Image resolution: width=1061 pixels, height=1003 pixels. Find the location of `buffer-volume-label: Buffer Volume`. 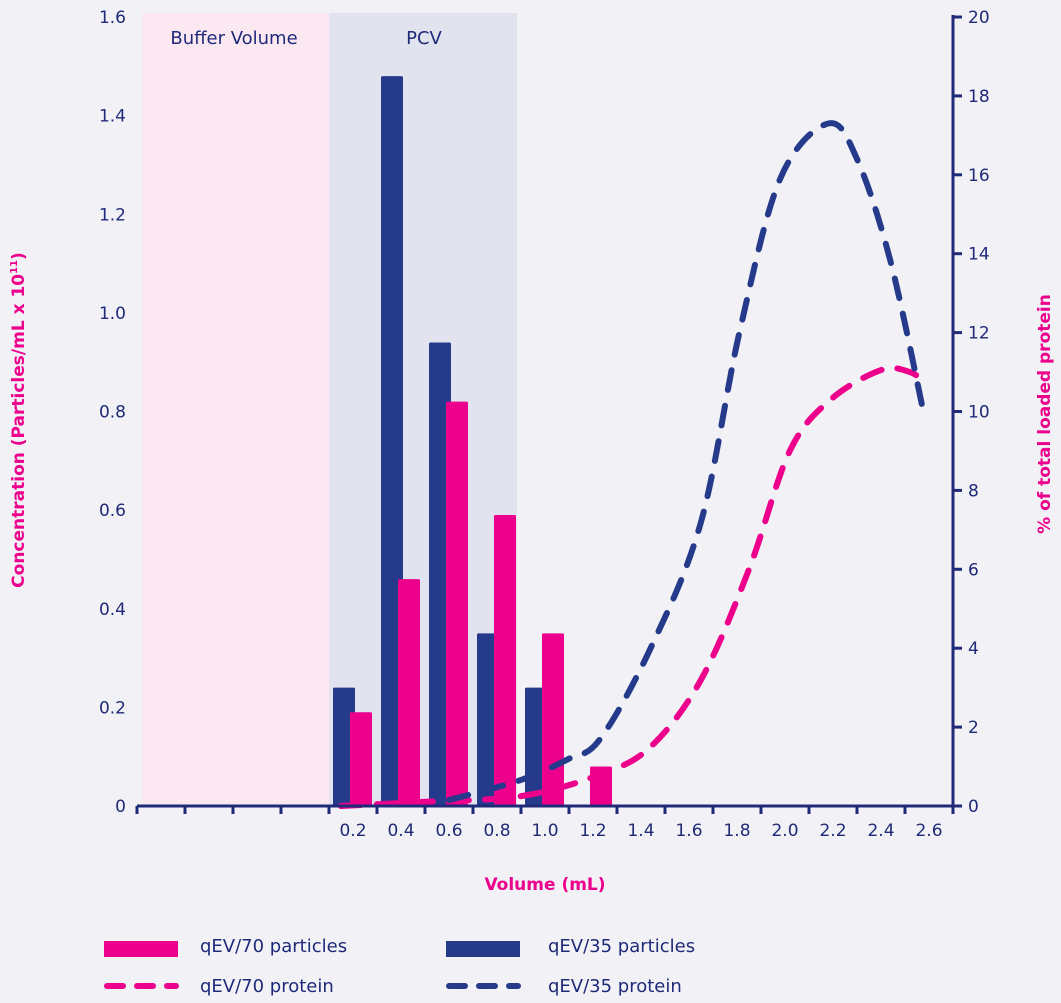

buffer-volume-label: Buffer Volume is located at coordinates (233, 38).